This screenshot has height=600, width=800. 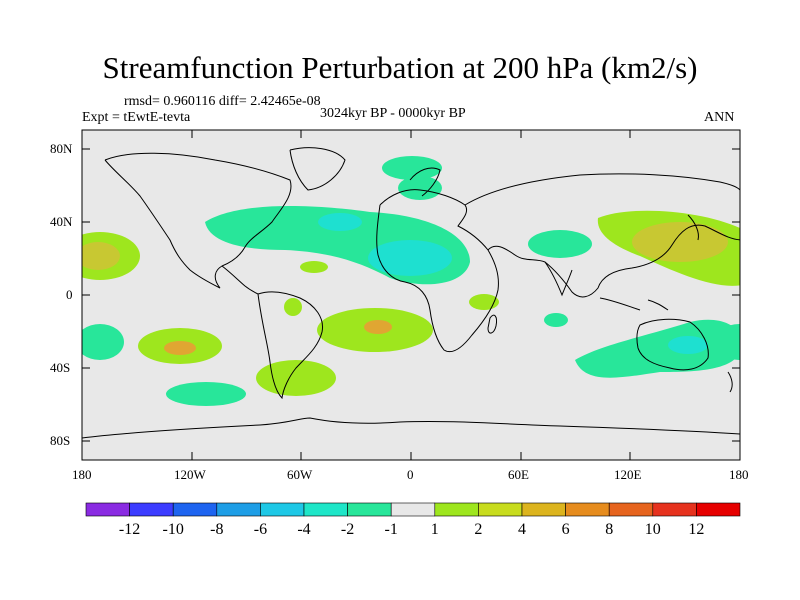 What do you see at coordinates (136, 117) in the screenshot?
I see `experiment-label: Expt = tEwtE-tevta` at bounding box center [136, 117].